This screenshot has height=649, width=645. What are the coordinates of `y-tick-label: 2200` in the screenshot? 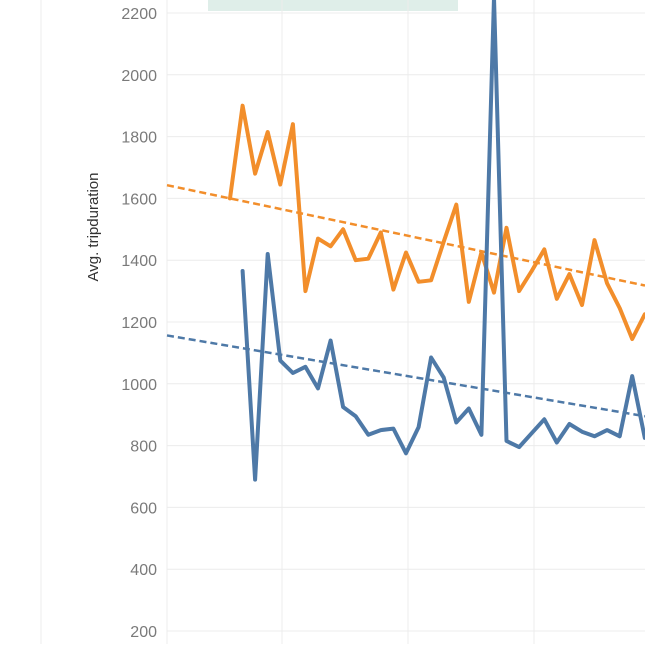 It's located at (139, 14).